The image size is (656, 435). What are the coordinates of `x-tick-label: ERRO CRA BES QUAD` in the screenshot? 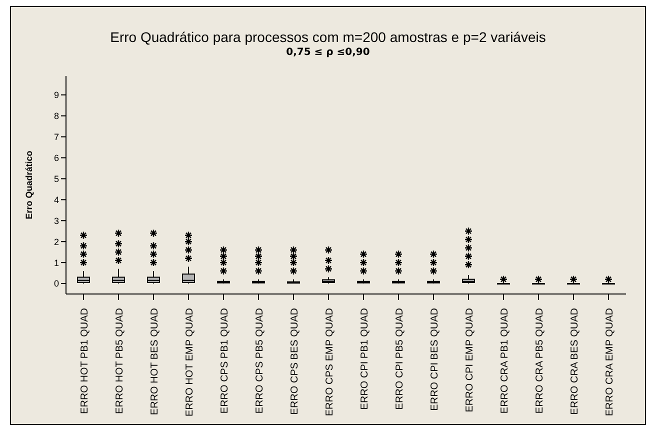 It's located at (575, 361).